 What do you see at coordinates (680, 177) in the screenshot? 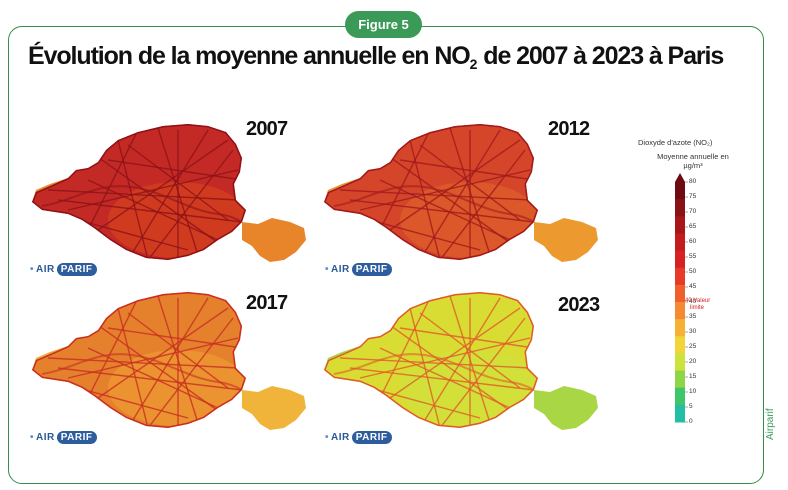
I see `legend-max-arrow` at bounding box center [680, 177].